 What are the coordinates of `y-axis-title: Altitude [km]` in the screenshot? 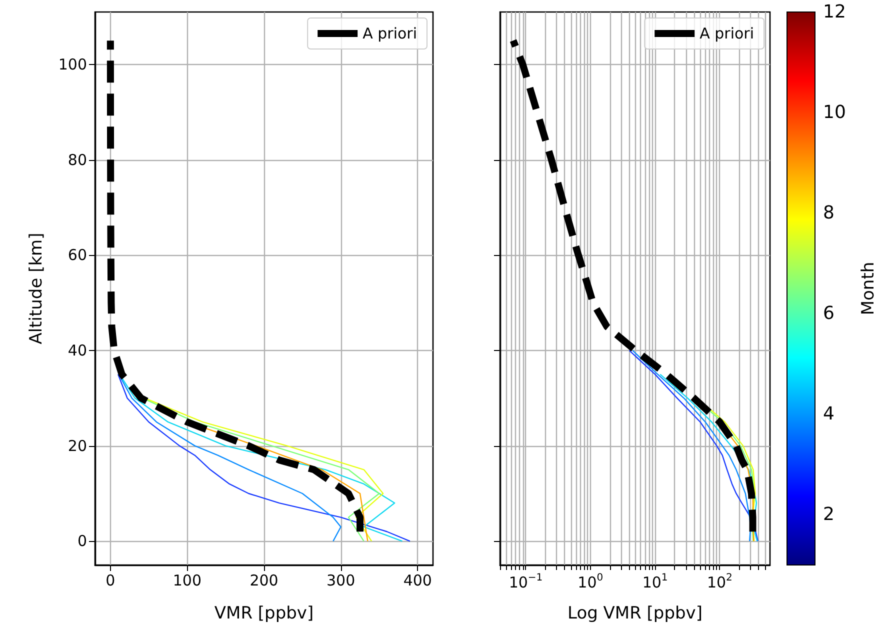 It's located at (36, 288).